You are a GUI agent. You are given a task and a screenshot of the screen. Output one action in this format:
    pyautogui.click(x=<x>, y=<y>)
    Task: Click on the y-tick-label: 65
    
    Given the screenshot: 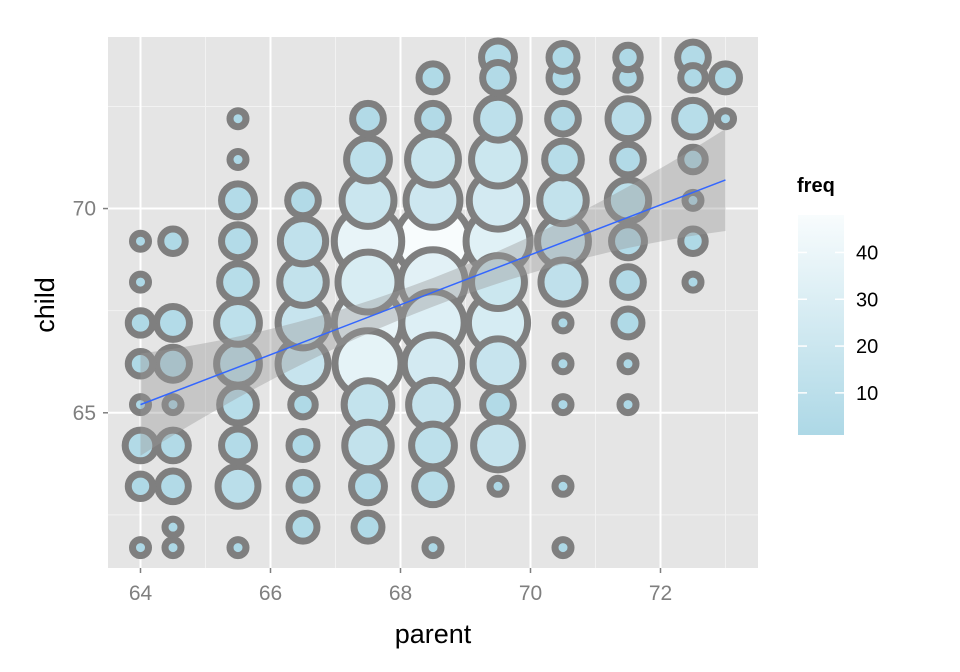 What is the action you would take?
    pyautogui.click(x=84, y=413)
    